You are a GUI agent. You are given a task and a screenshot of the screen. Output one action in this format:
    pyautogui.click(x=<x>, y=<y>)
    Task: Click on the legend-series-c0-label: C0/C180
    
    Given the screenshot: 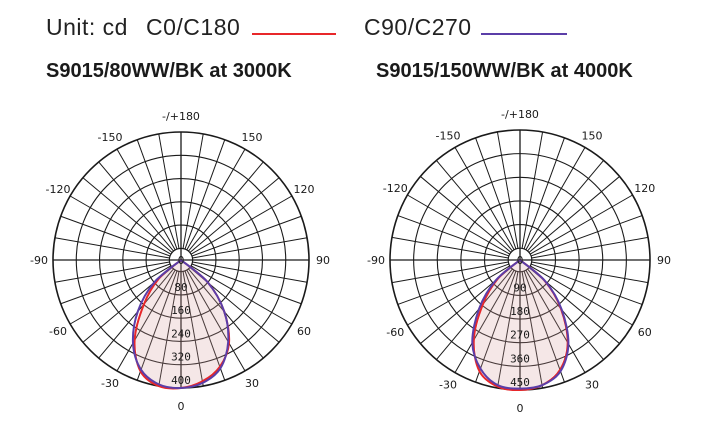 What is the action you would take?
    pyautogui.click(x=193, y=27)
    